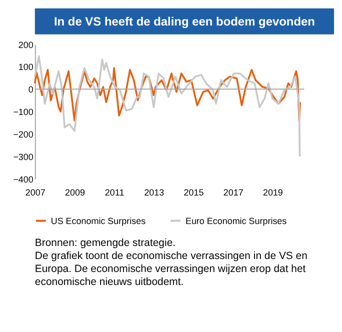  I want to click on text: De grafiek toont de economische verrassingen in de VS en Europa. De economische verrassingen wijzen erop dat het economische nieuws uitbodemt., so click(171, 269).